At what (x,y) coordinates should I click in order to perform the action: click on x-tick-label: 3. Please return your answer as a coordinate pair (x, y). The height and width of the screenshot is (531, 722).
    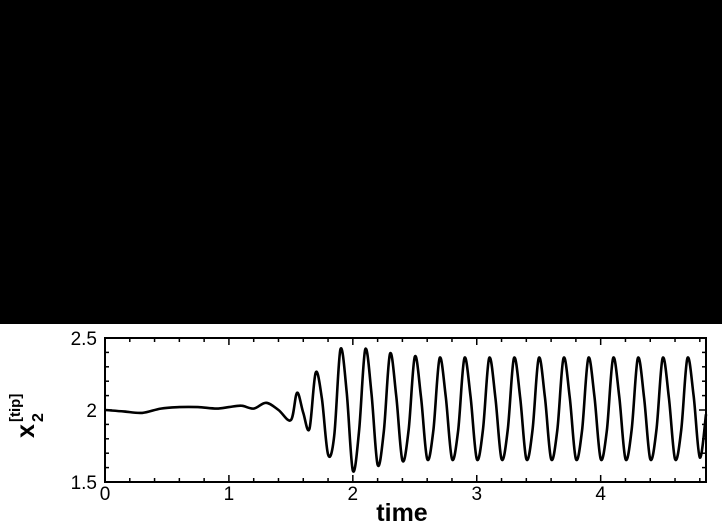
    Looking at the image, I should click on (476, 494).